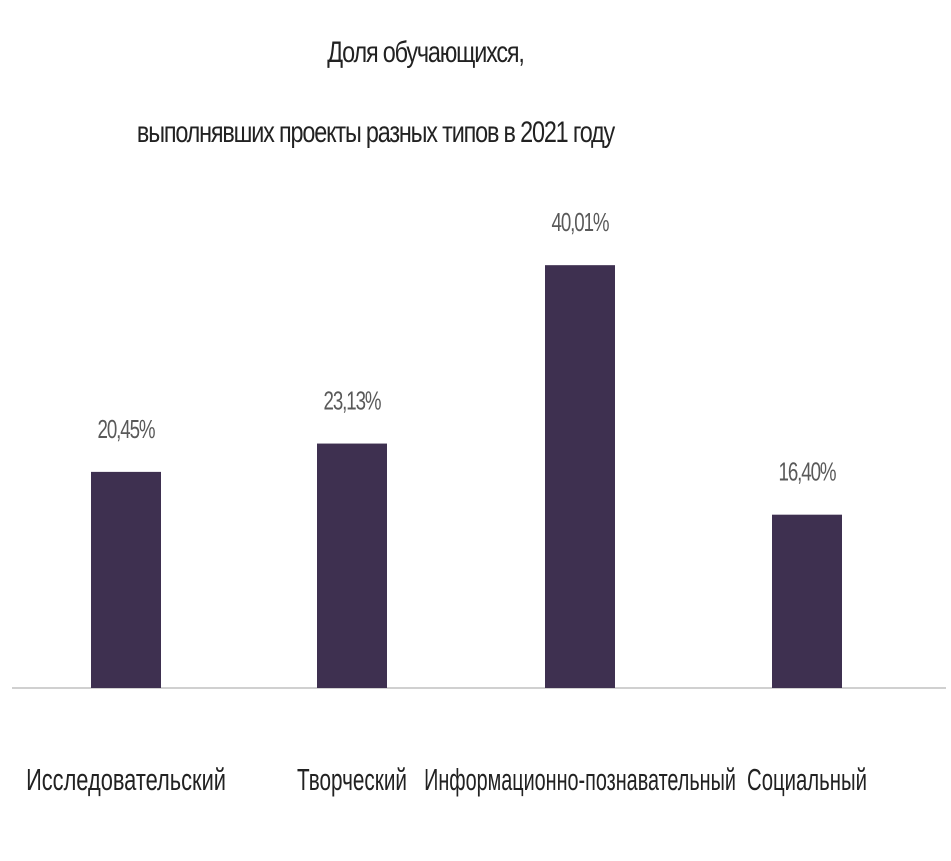 The image size is (951, 861). What do you see at coordinates (581, 222) in the screenshot?
I see `data-label-3: 40,01%` at bounding box center [581, 222].